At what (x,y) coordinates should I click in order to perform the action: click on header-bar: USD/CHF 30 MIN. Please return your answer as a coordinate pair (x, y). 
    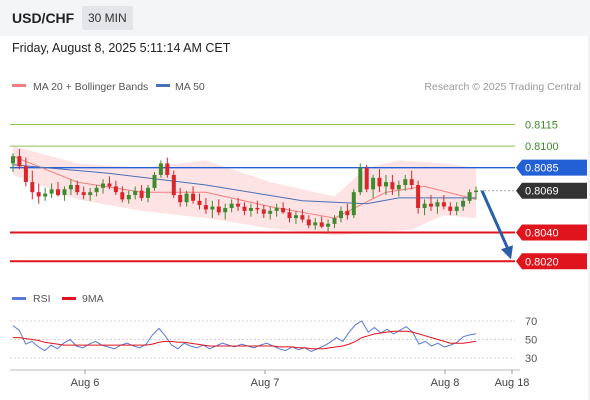
    Looking at the image, I should click on (295, 18).